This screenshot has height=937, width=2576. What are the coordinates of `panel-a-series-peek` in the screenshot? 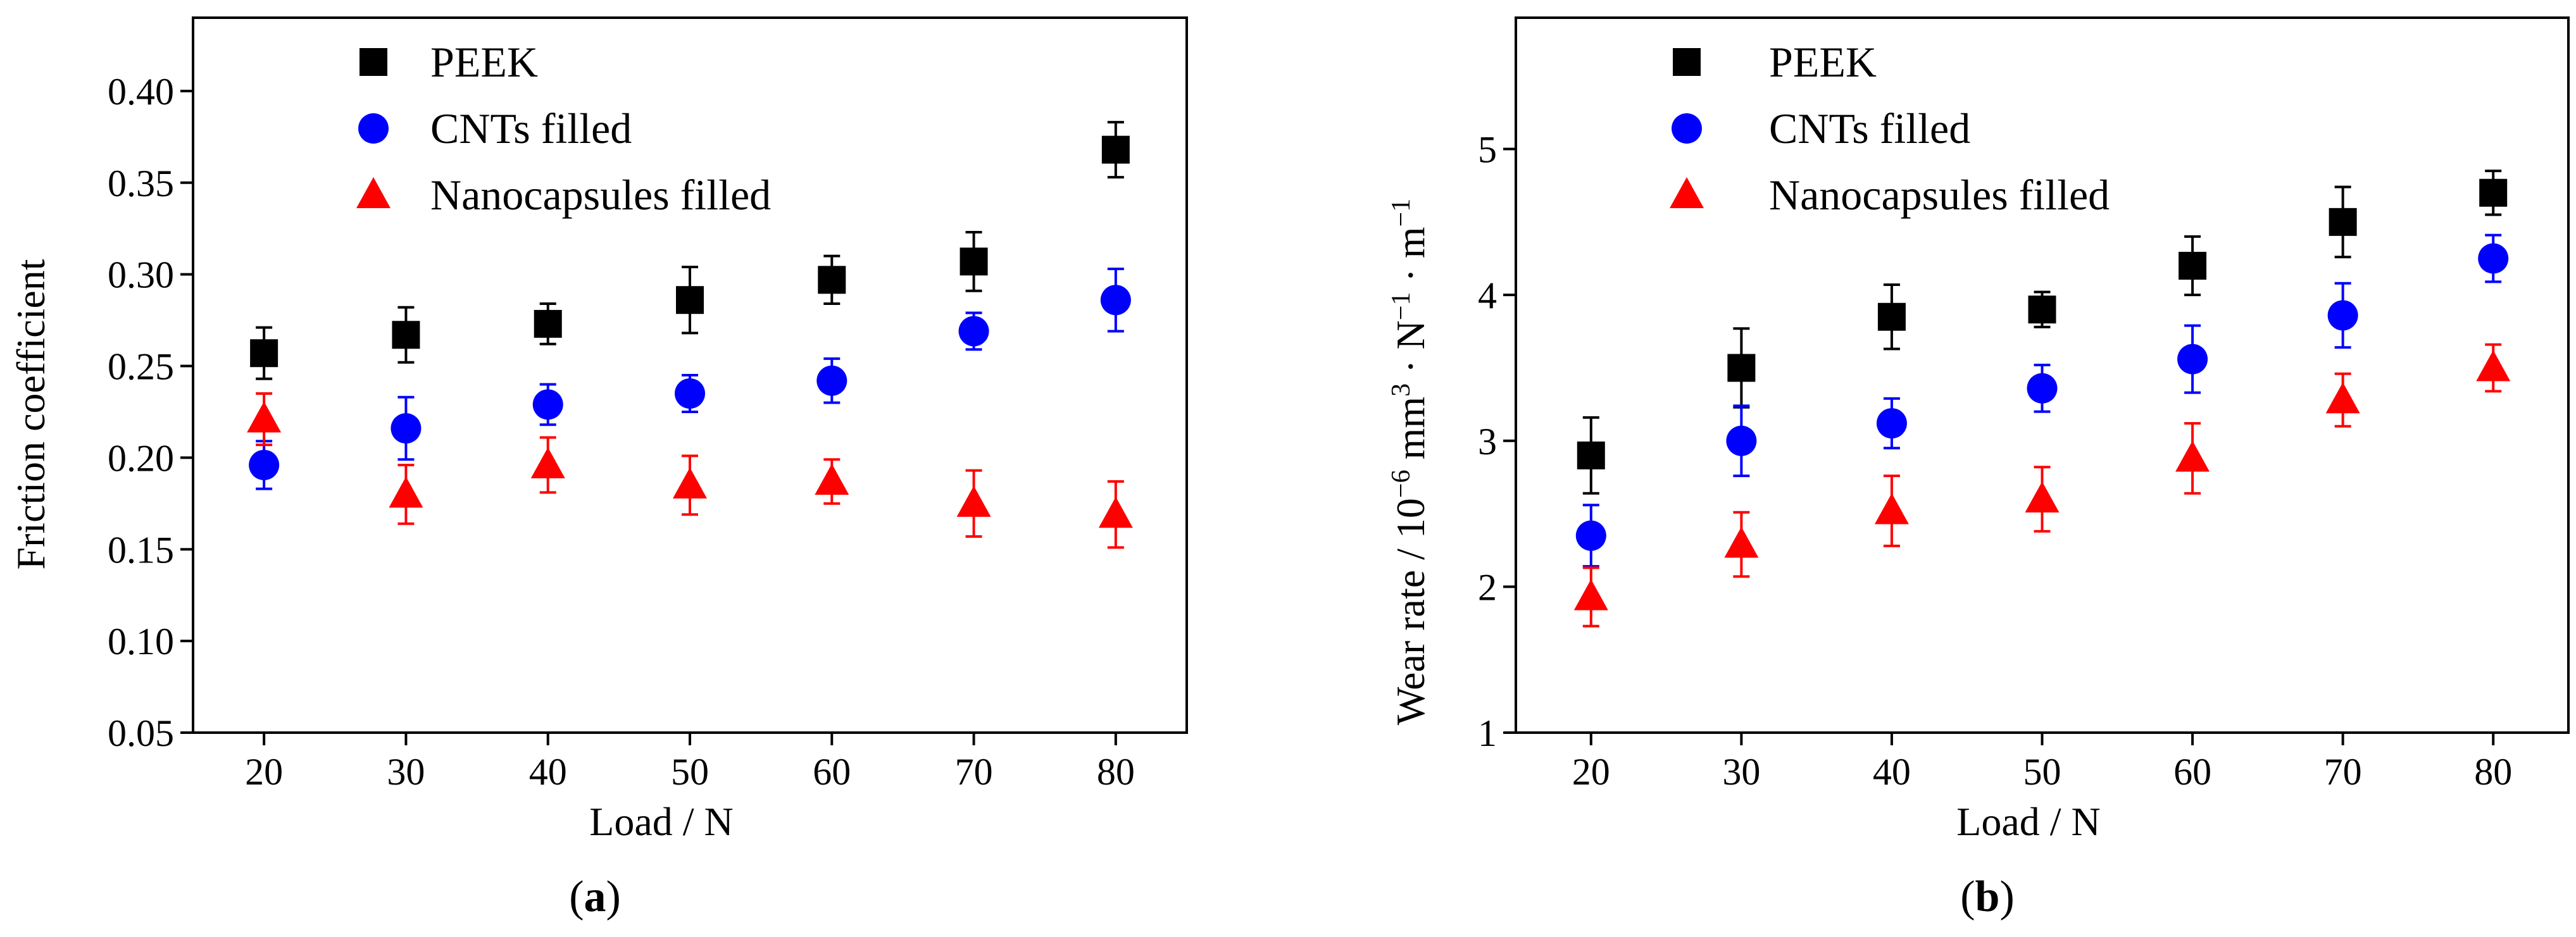 It's located at (690, 250).